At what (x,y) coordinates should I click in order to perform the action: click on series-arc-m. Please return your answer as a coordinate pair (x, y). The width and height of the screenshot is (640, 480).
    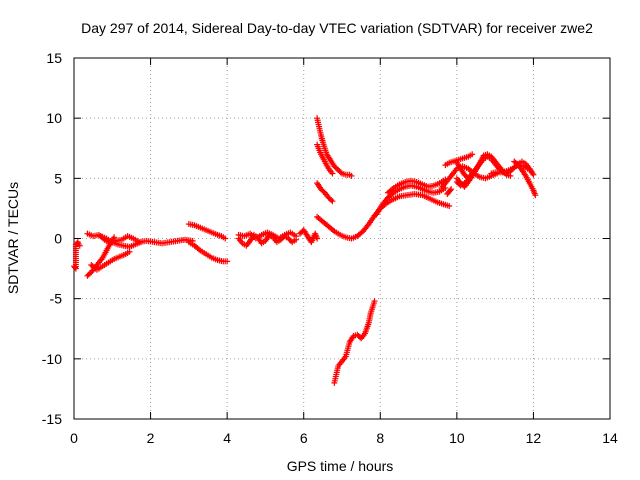
    Looking at the image, I should click on (325, 192).